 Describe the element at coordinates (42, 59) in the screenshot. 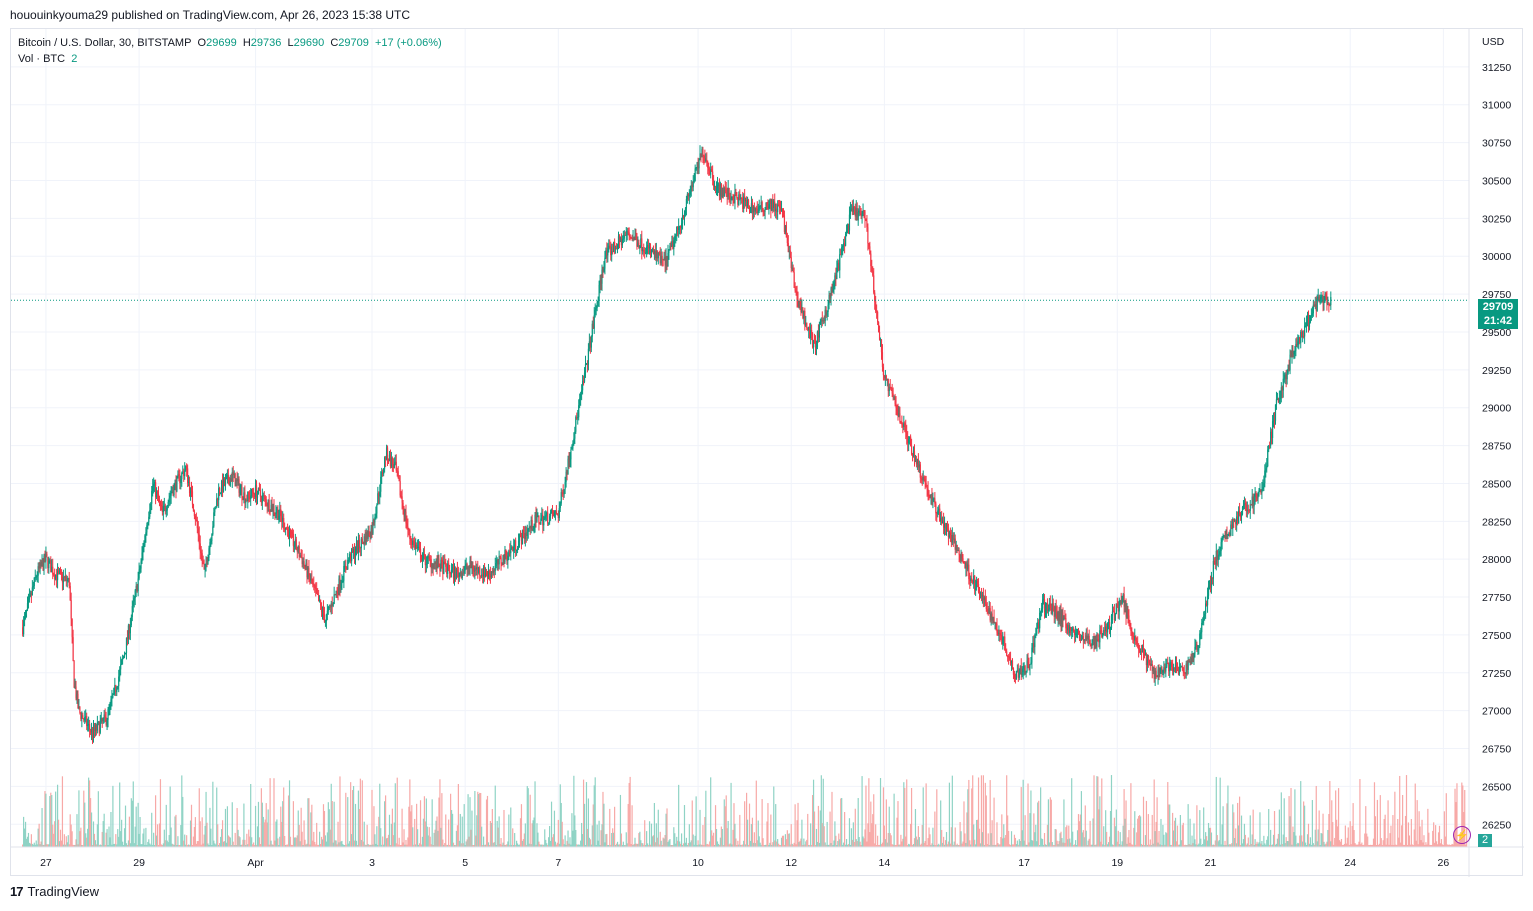

I see `volume-label: Vol · BTC` at that location.